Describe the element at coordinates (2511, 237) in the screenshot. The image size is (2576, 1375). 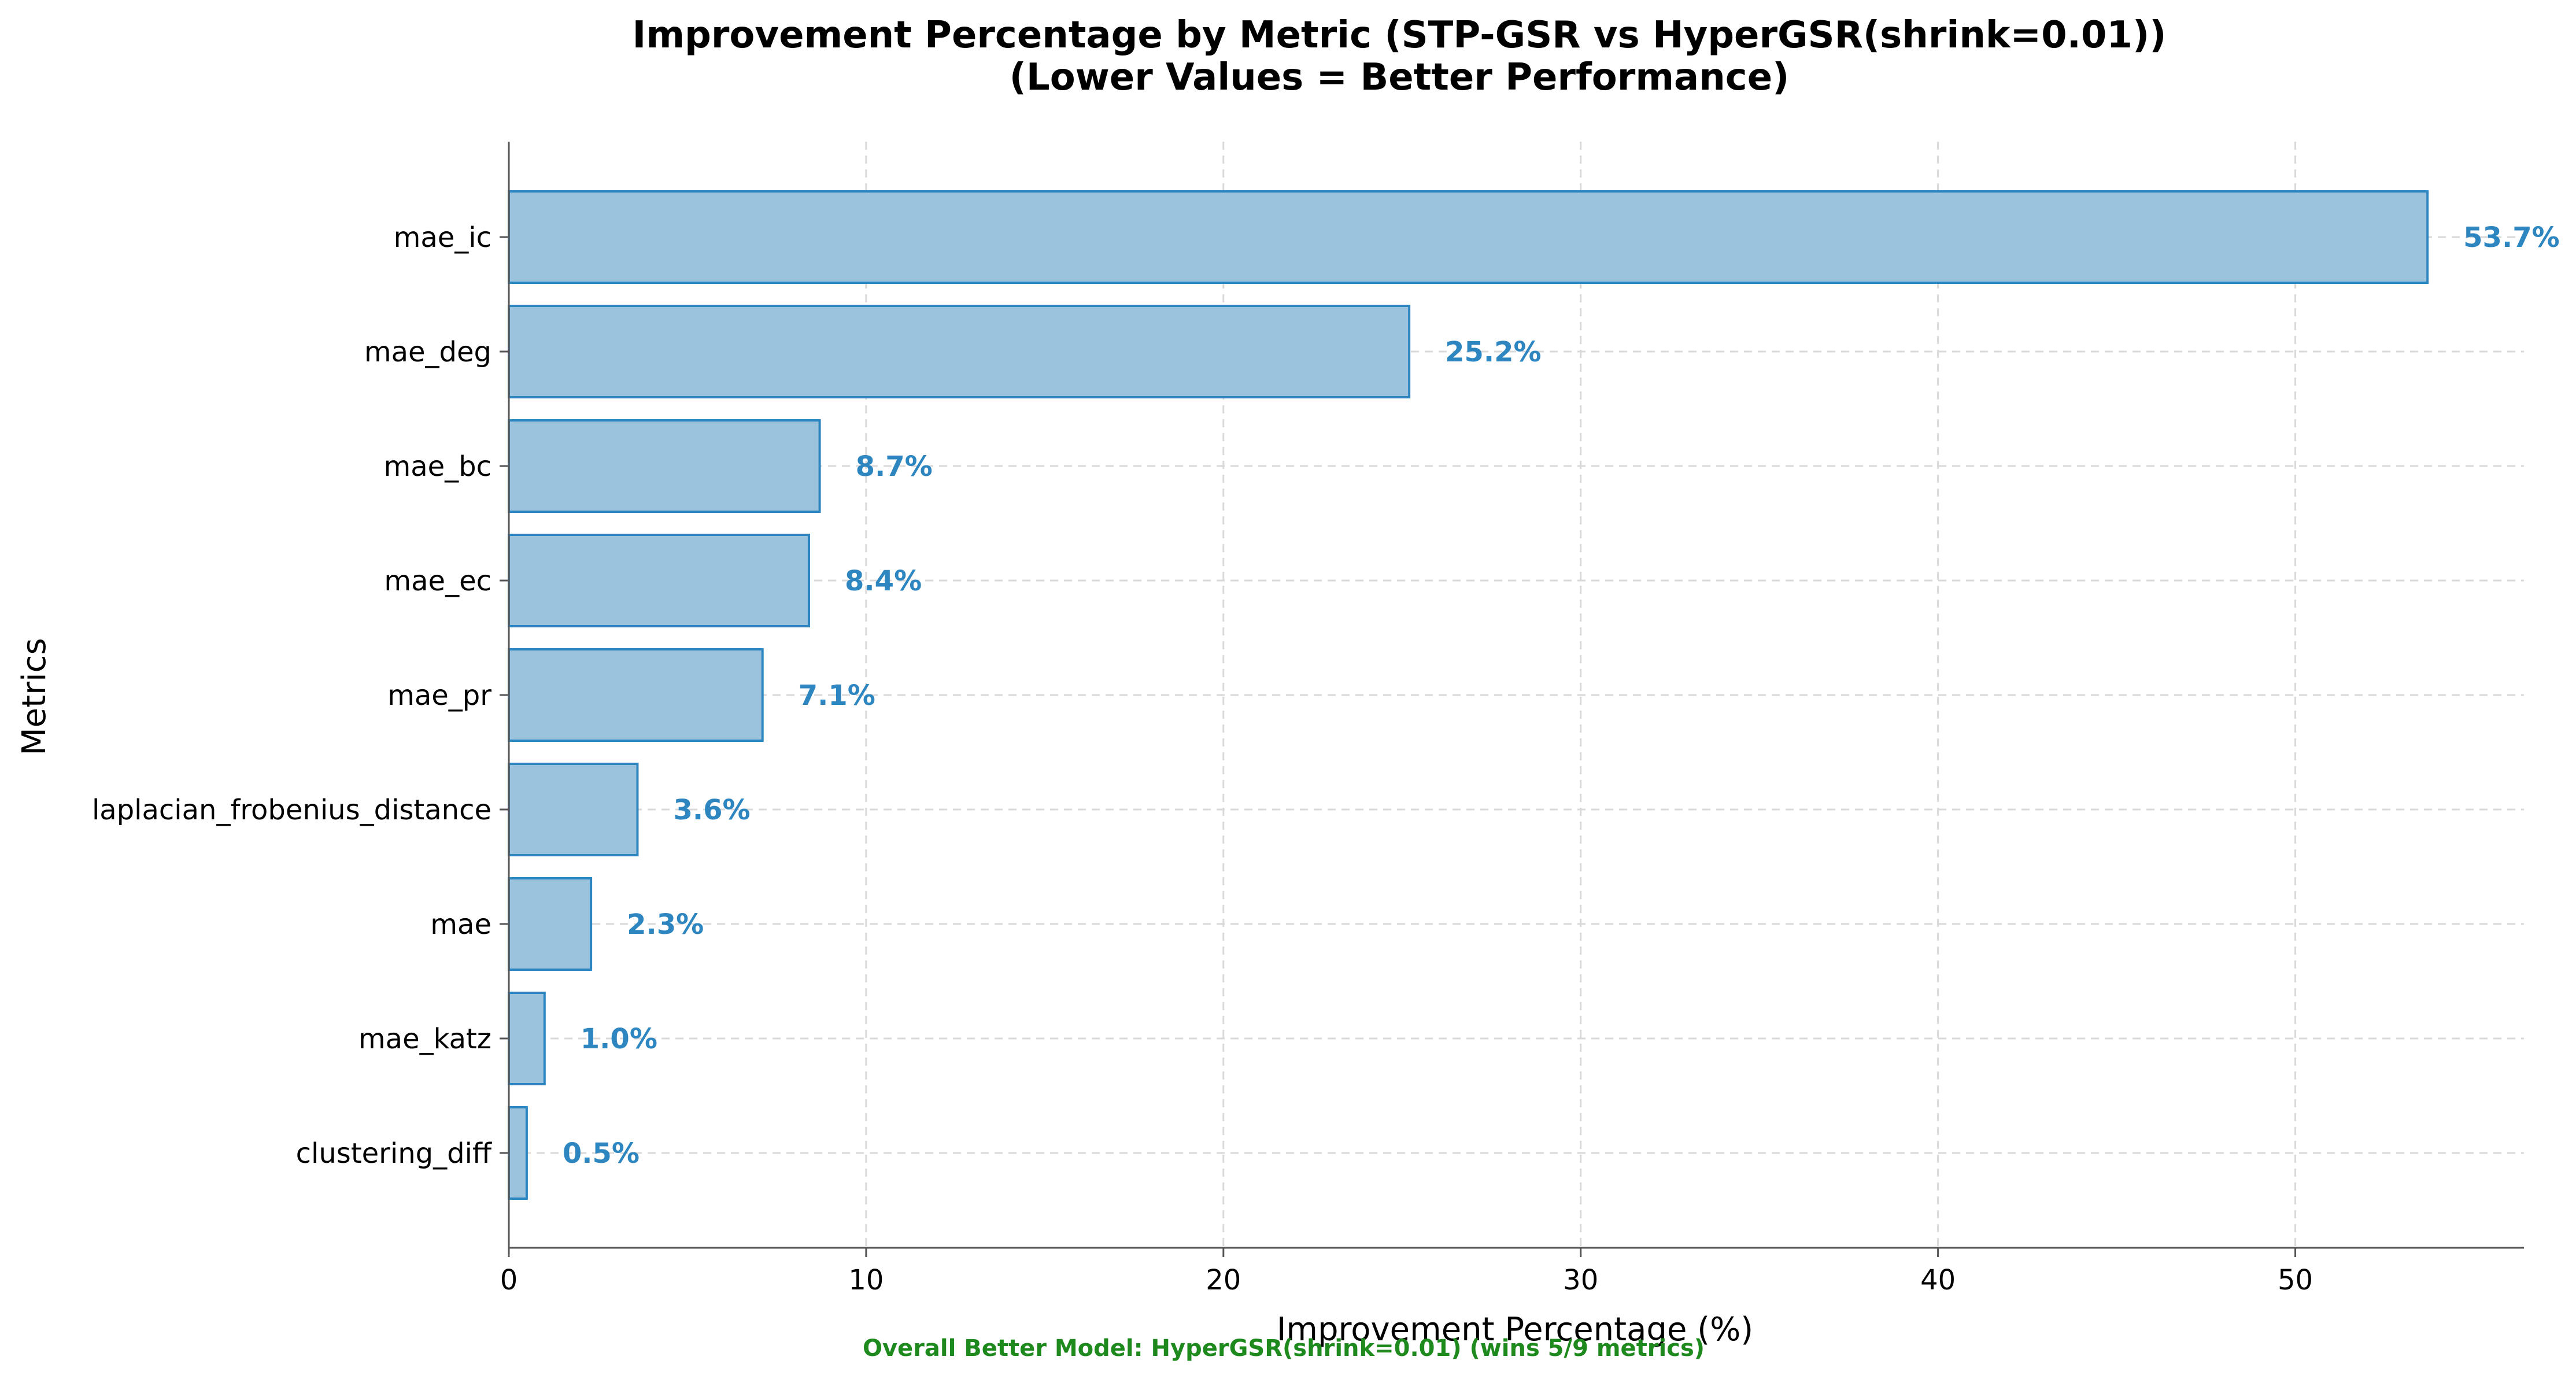
I see `data-label: 53.7%` at that location.